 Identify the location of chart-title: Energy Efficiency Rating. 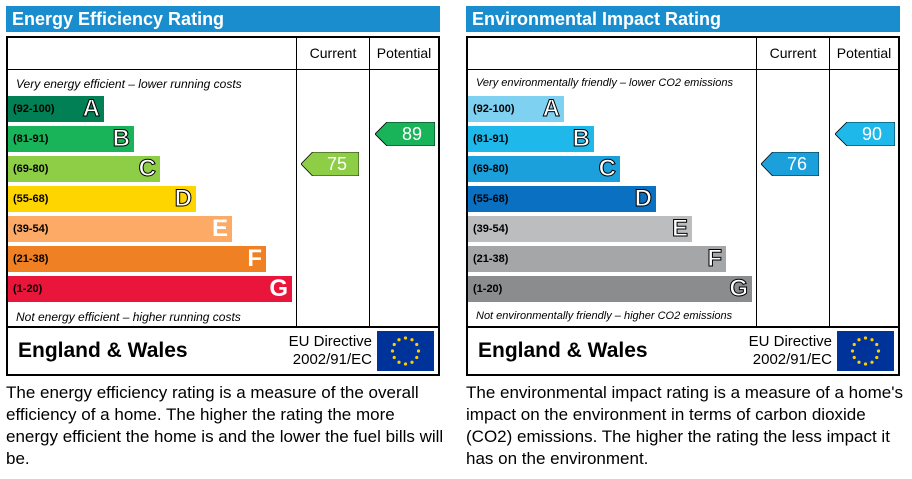
(223, 19).